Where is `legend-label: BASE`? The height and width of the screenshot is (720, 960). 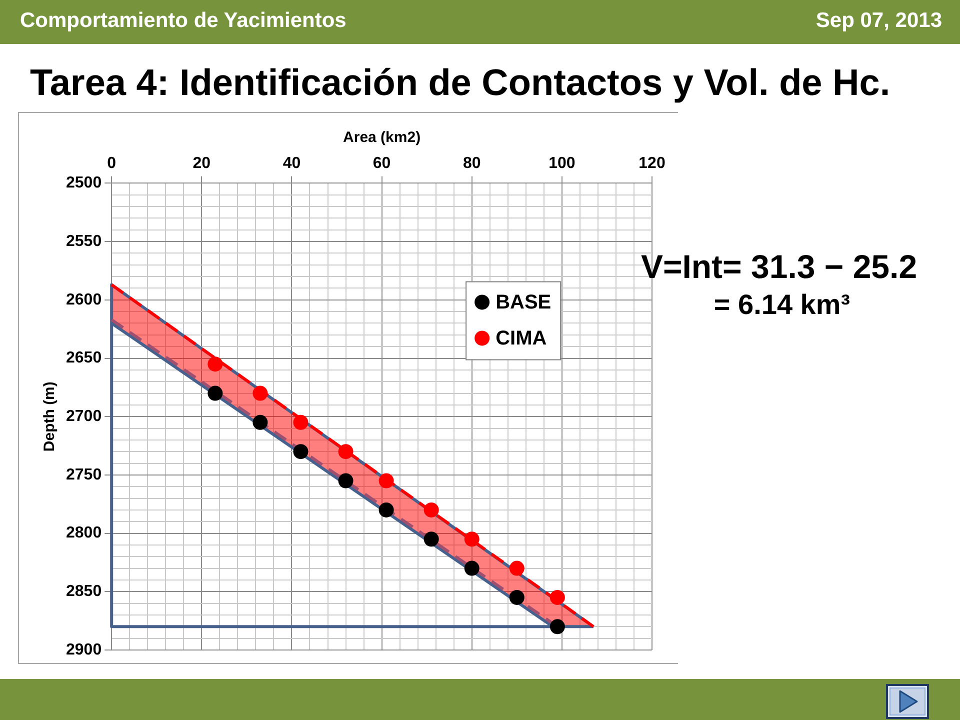
legend-label: BASE is located at coordinates (524, 303).